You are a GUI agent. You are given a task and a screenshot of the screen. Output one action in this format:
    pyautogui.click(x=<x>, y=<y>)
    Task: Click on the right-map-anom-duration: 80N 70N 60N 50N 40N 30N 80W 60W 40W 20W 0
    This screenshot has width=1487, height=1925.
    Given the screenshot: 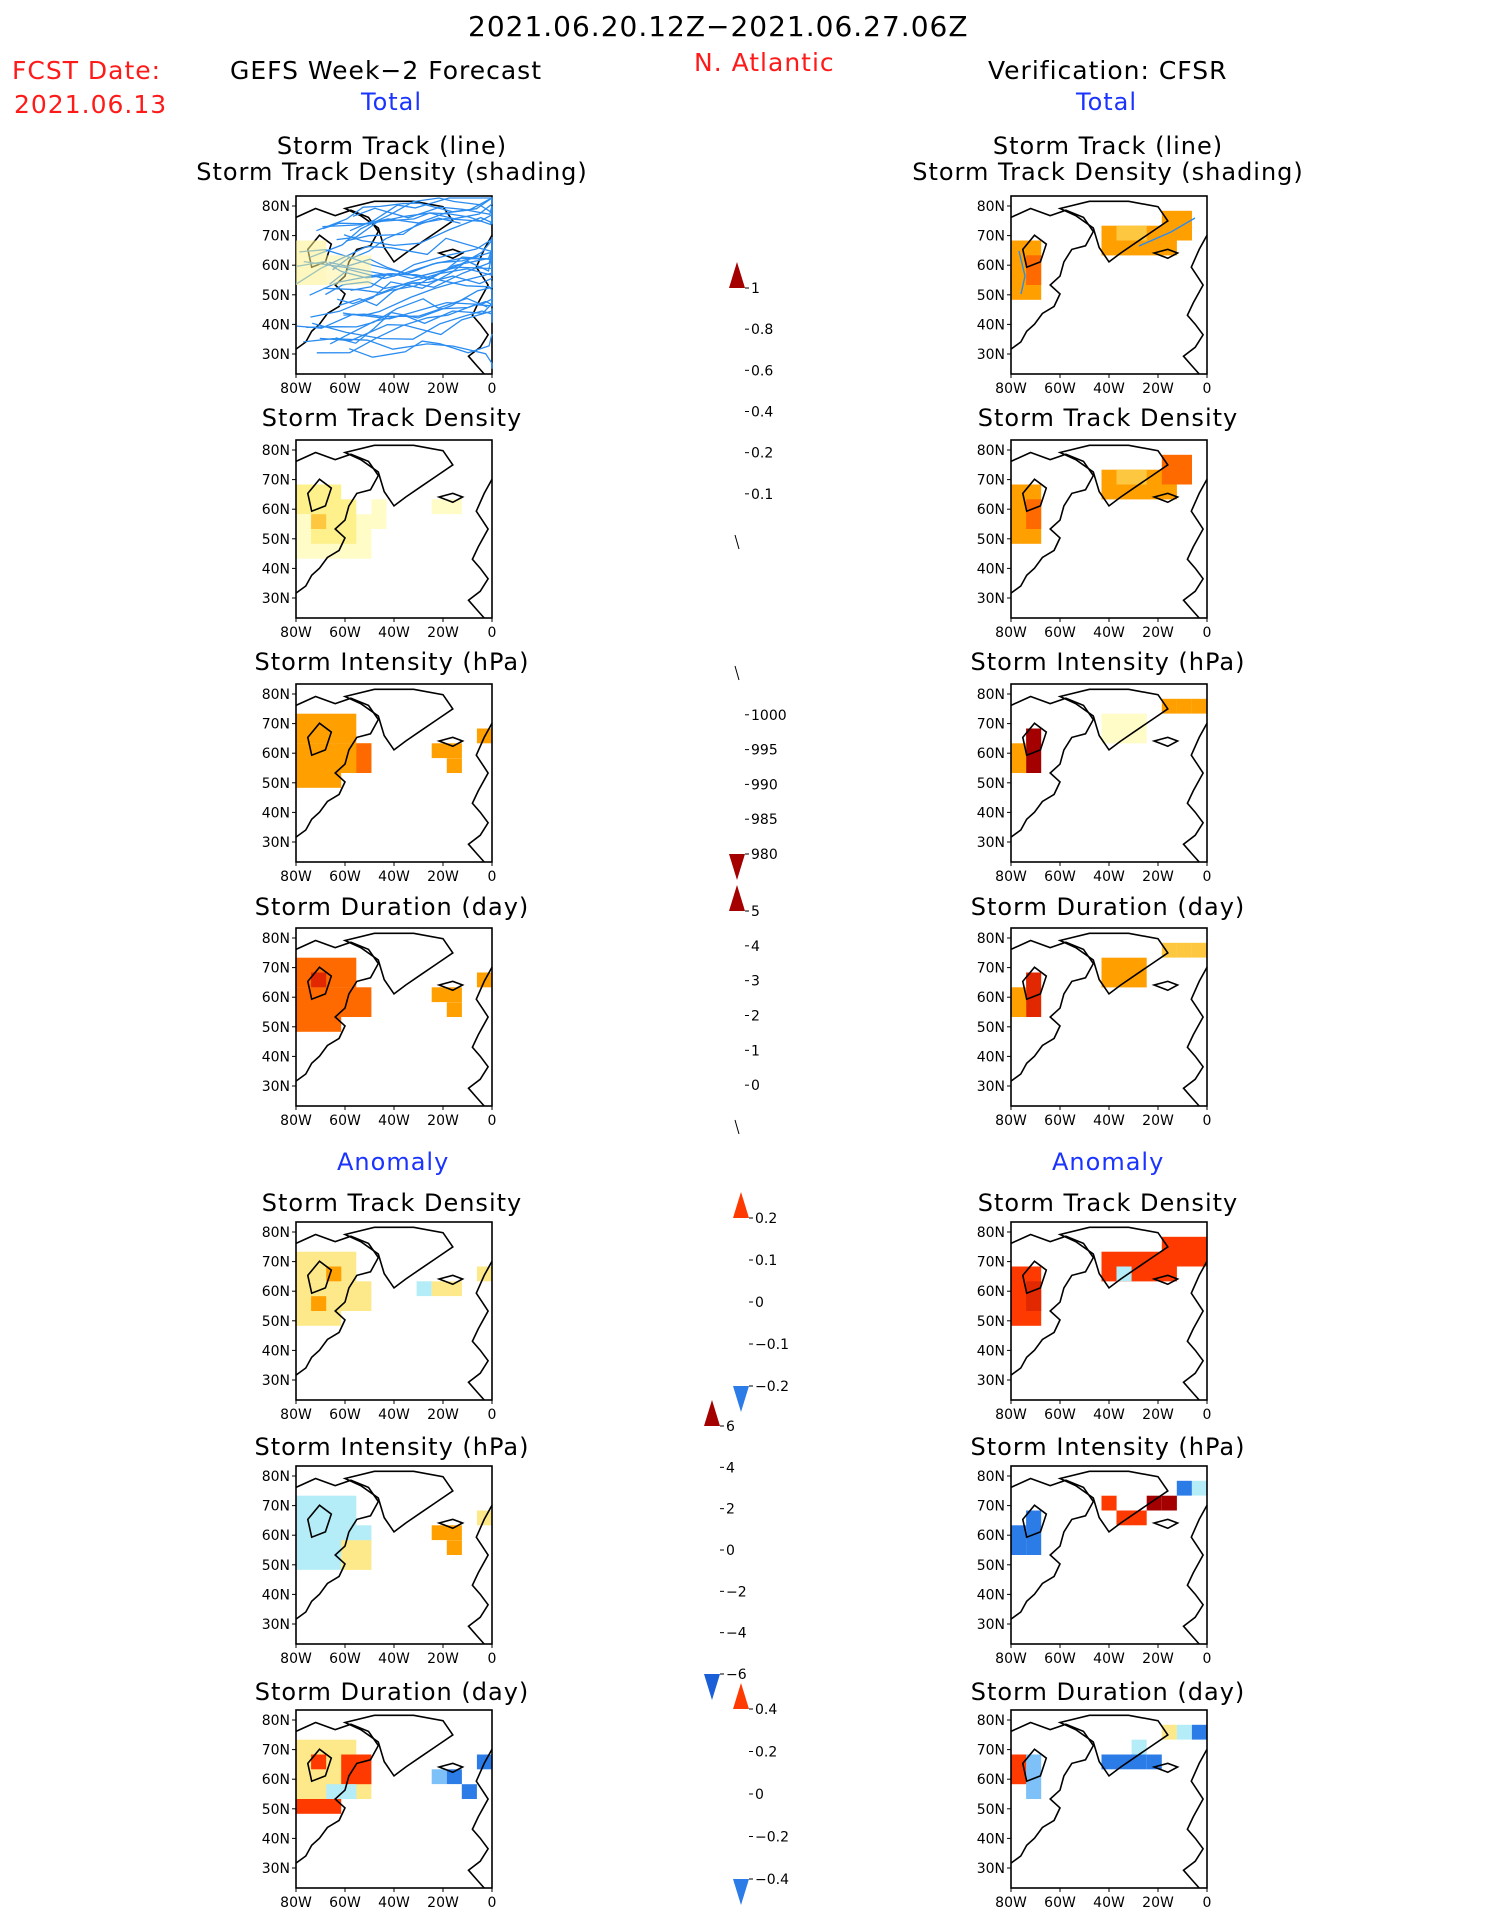 What is the action you would take?
    pyautogui.click(x=1094, y=1810)
    